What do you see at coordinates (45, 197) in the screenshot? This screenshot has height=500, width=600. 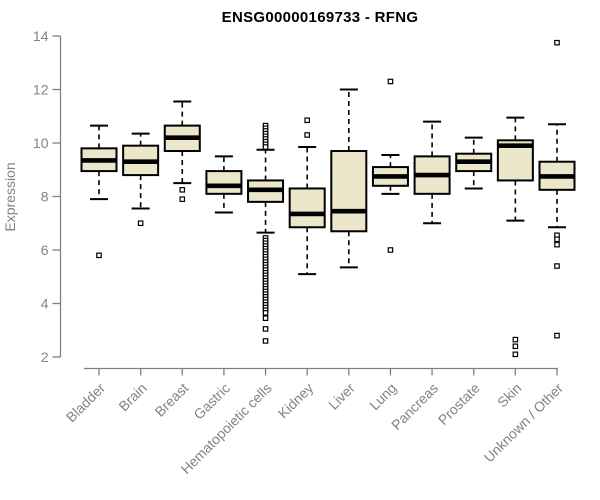 I see `y-tick-label: 8` at bounding box center [45, 197].